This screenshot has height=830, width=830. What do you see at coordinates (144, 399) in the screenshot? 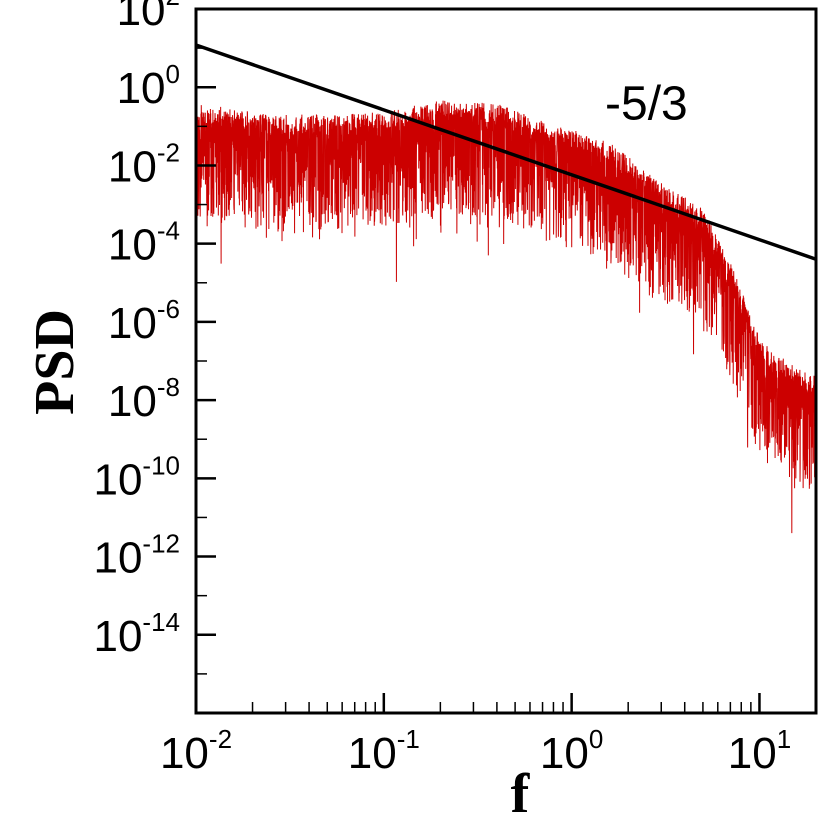
I see `y-tick-label: 10⁻⁸` at bounding box center [144, 399].